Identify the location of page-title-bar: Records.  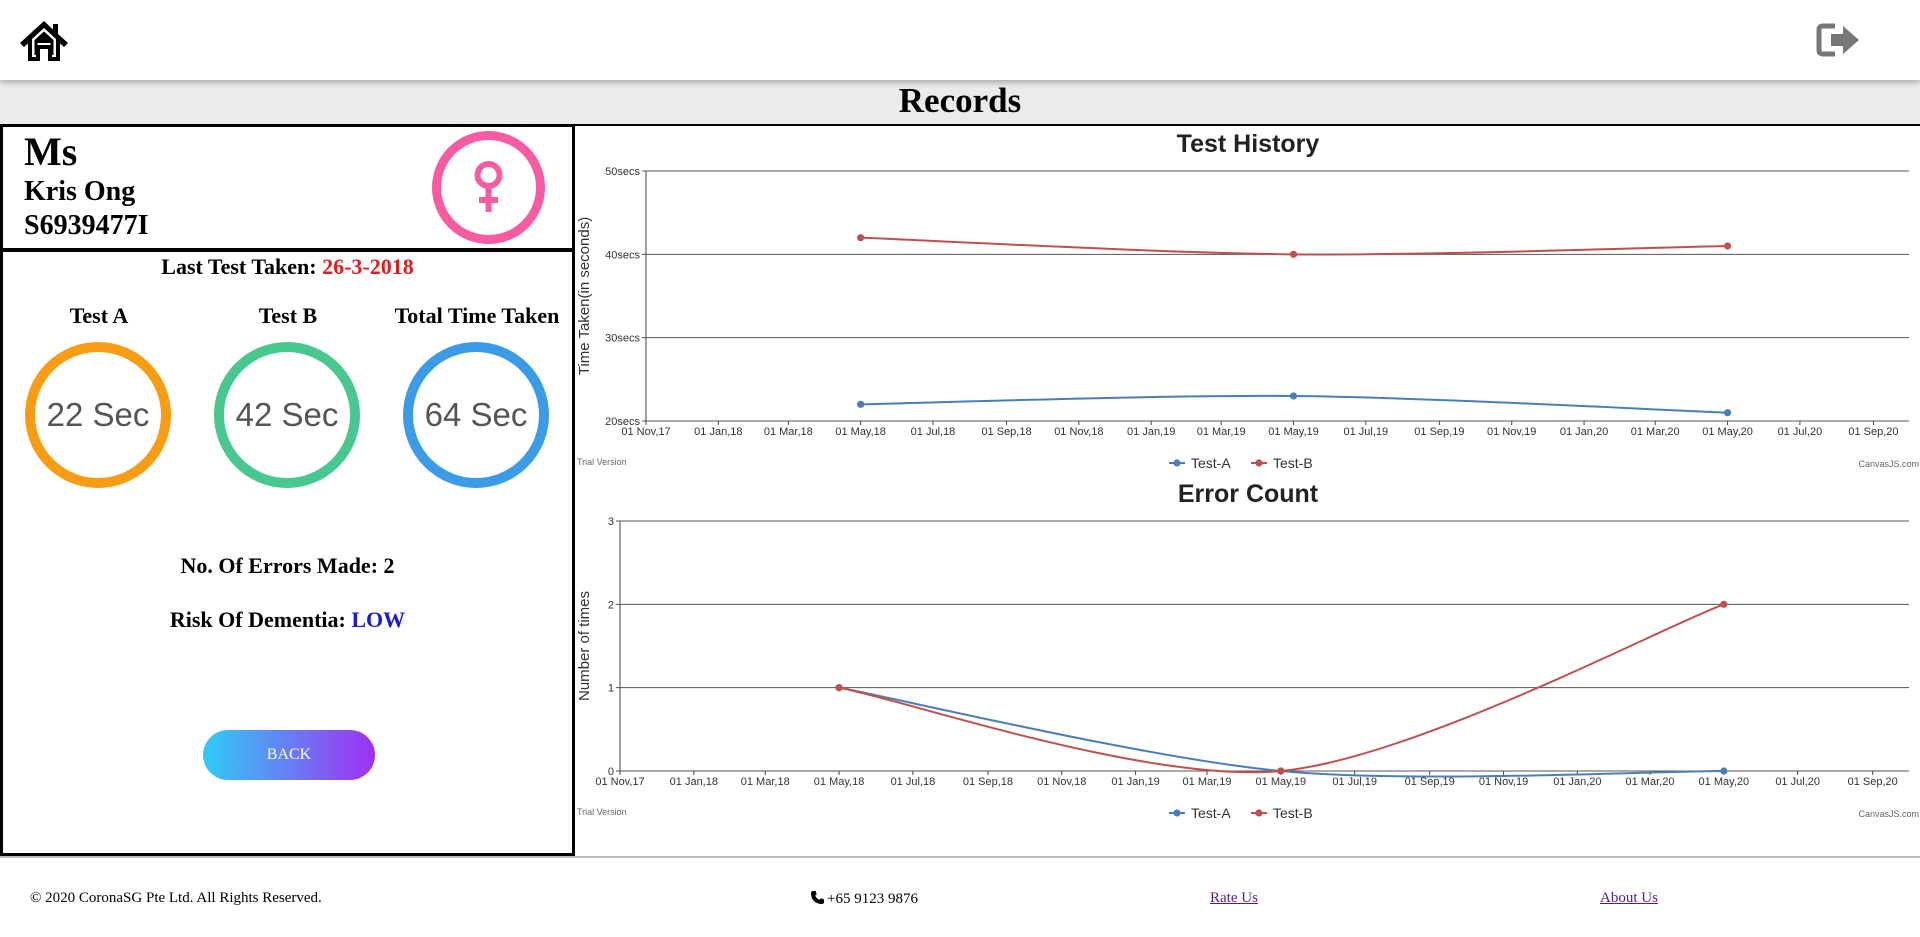
(960, 102).